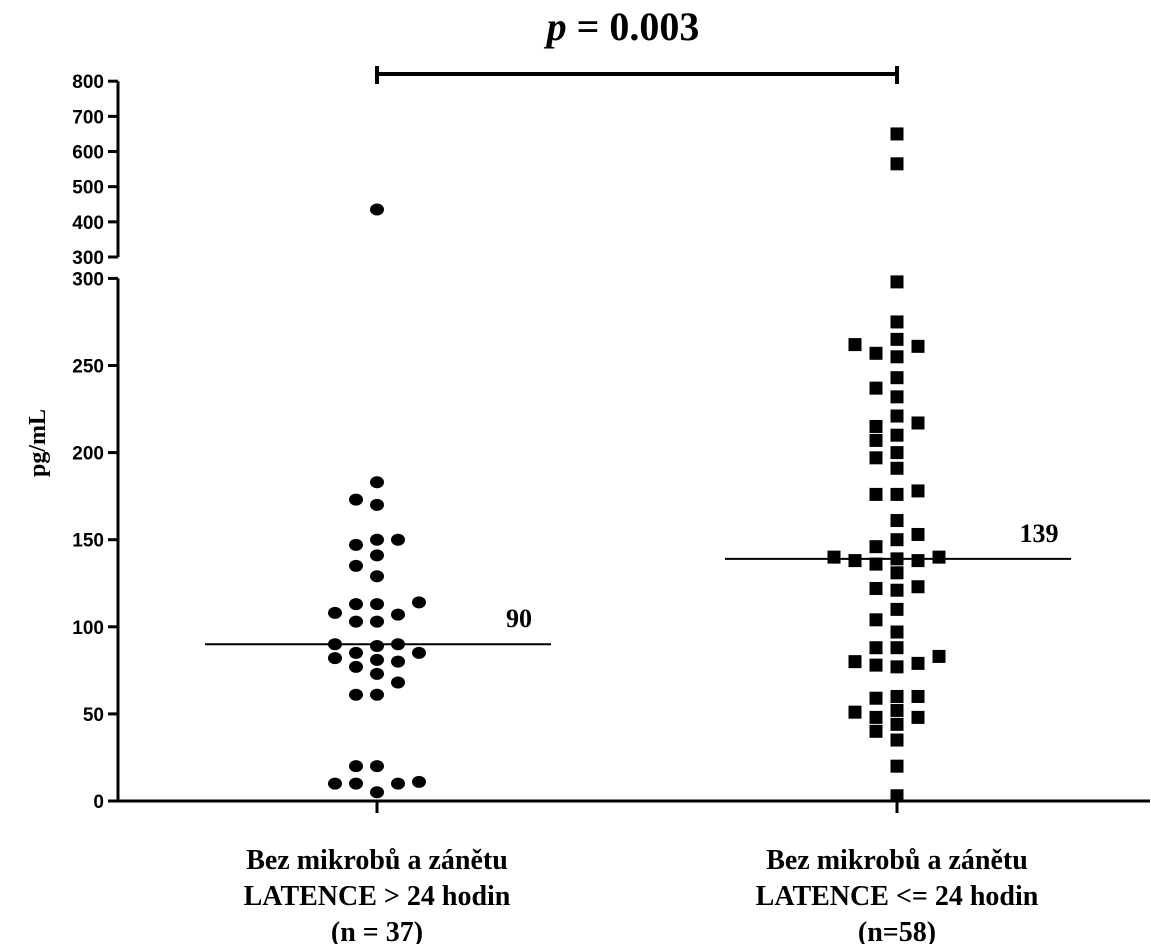  I want to click on group-label-line: LATENCE > 24 hodin, so click(377, 896).